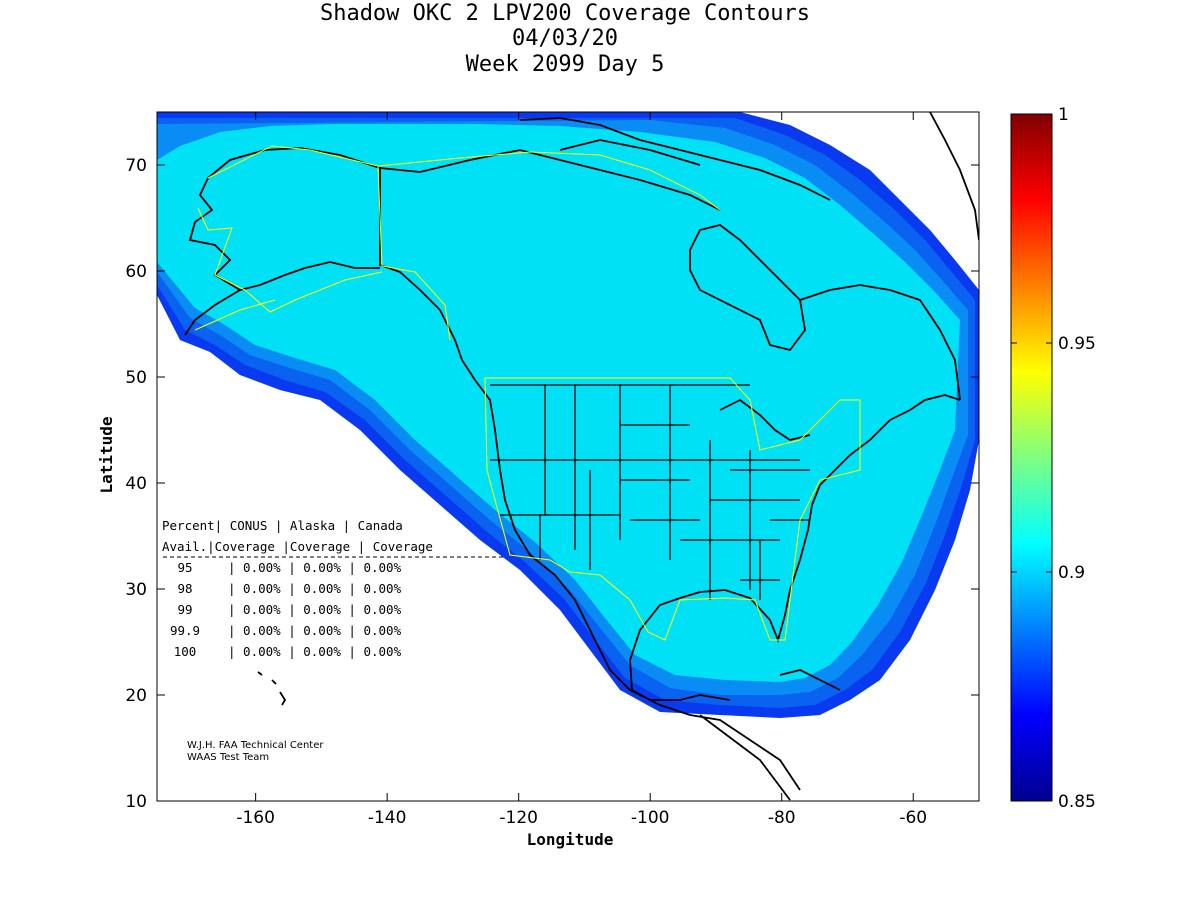 This screenshot has height=900, width=1200. I want to click on colorbar-tick-label: 0.85, so click(1077, 802).